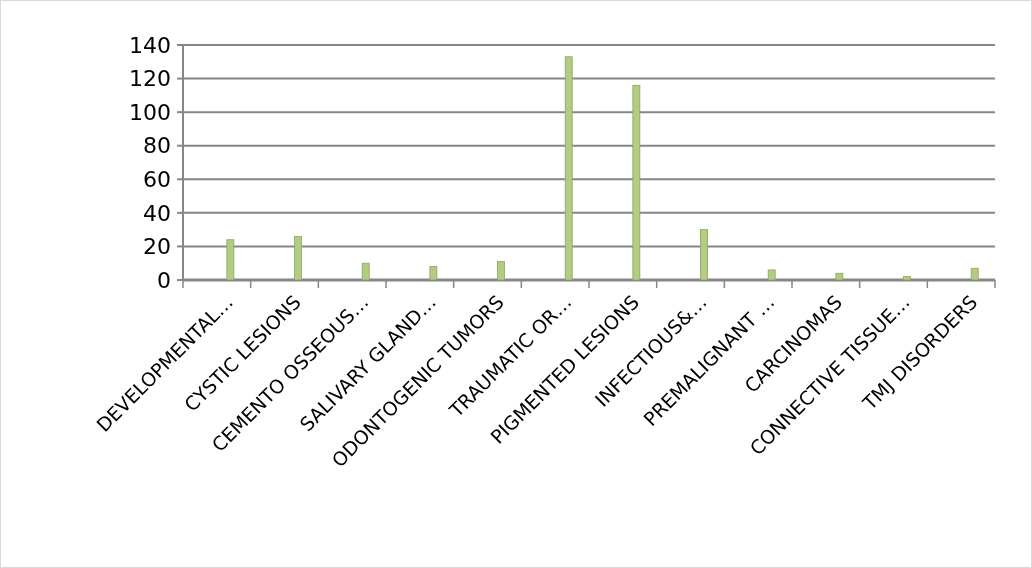  What do you see at coordinates (157, 247) in the screenshot?
I see `y-tick-label: 20` at bounding box center [157, 247].